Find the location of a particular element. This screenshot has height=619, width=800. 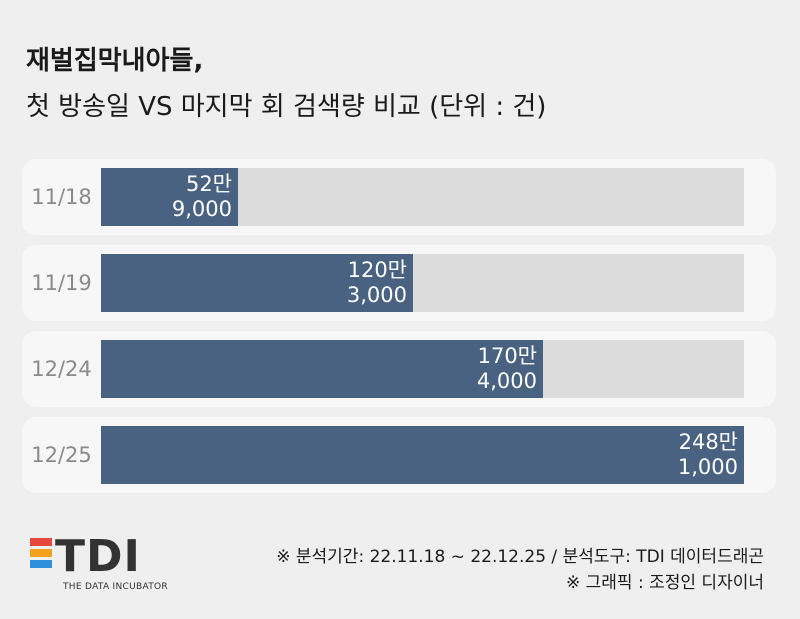

logo-stripe-red is located at coordinates (41, 542).